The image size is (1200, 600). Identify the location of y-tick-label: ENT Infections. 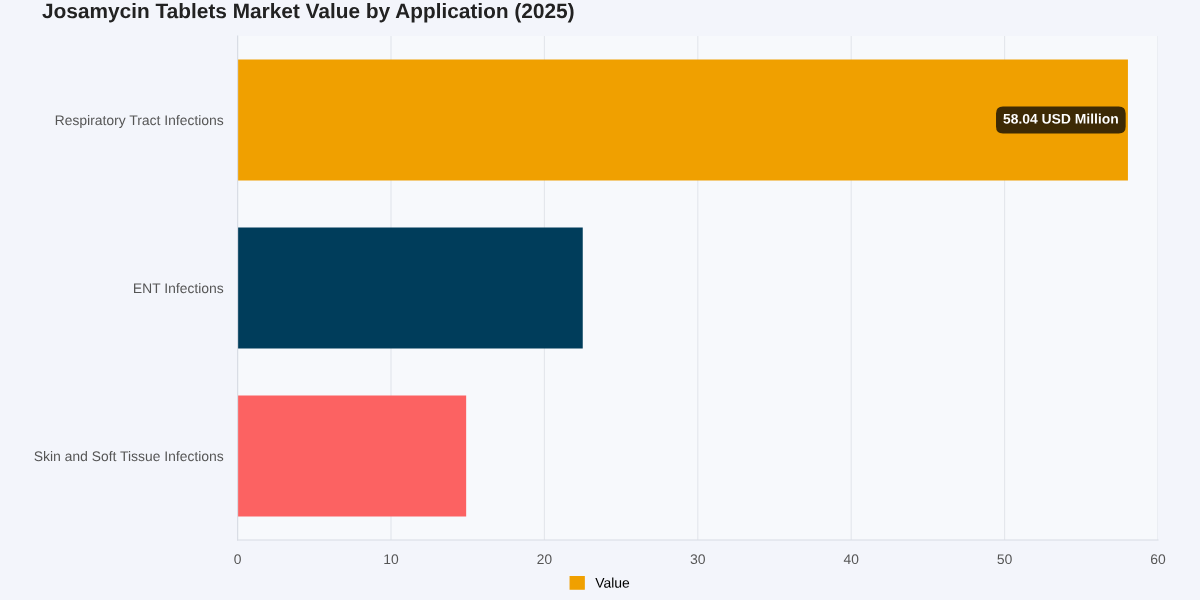
(179, 288).